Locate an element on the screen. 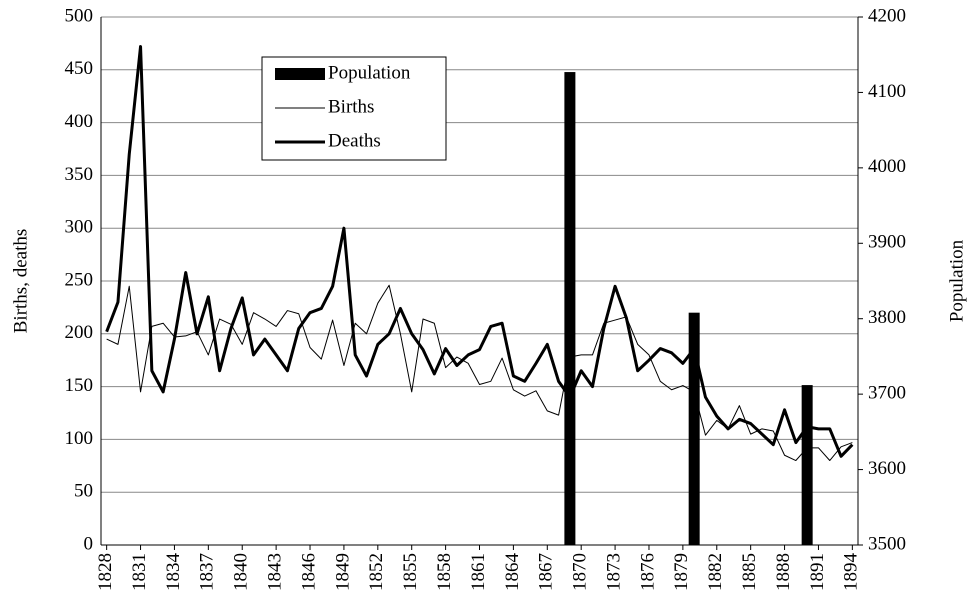 This screenshot has width=978, height=611. x-tick-label: 1876 is located at coordinates (647, 572).